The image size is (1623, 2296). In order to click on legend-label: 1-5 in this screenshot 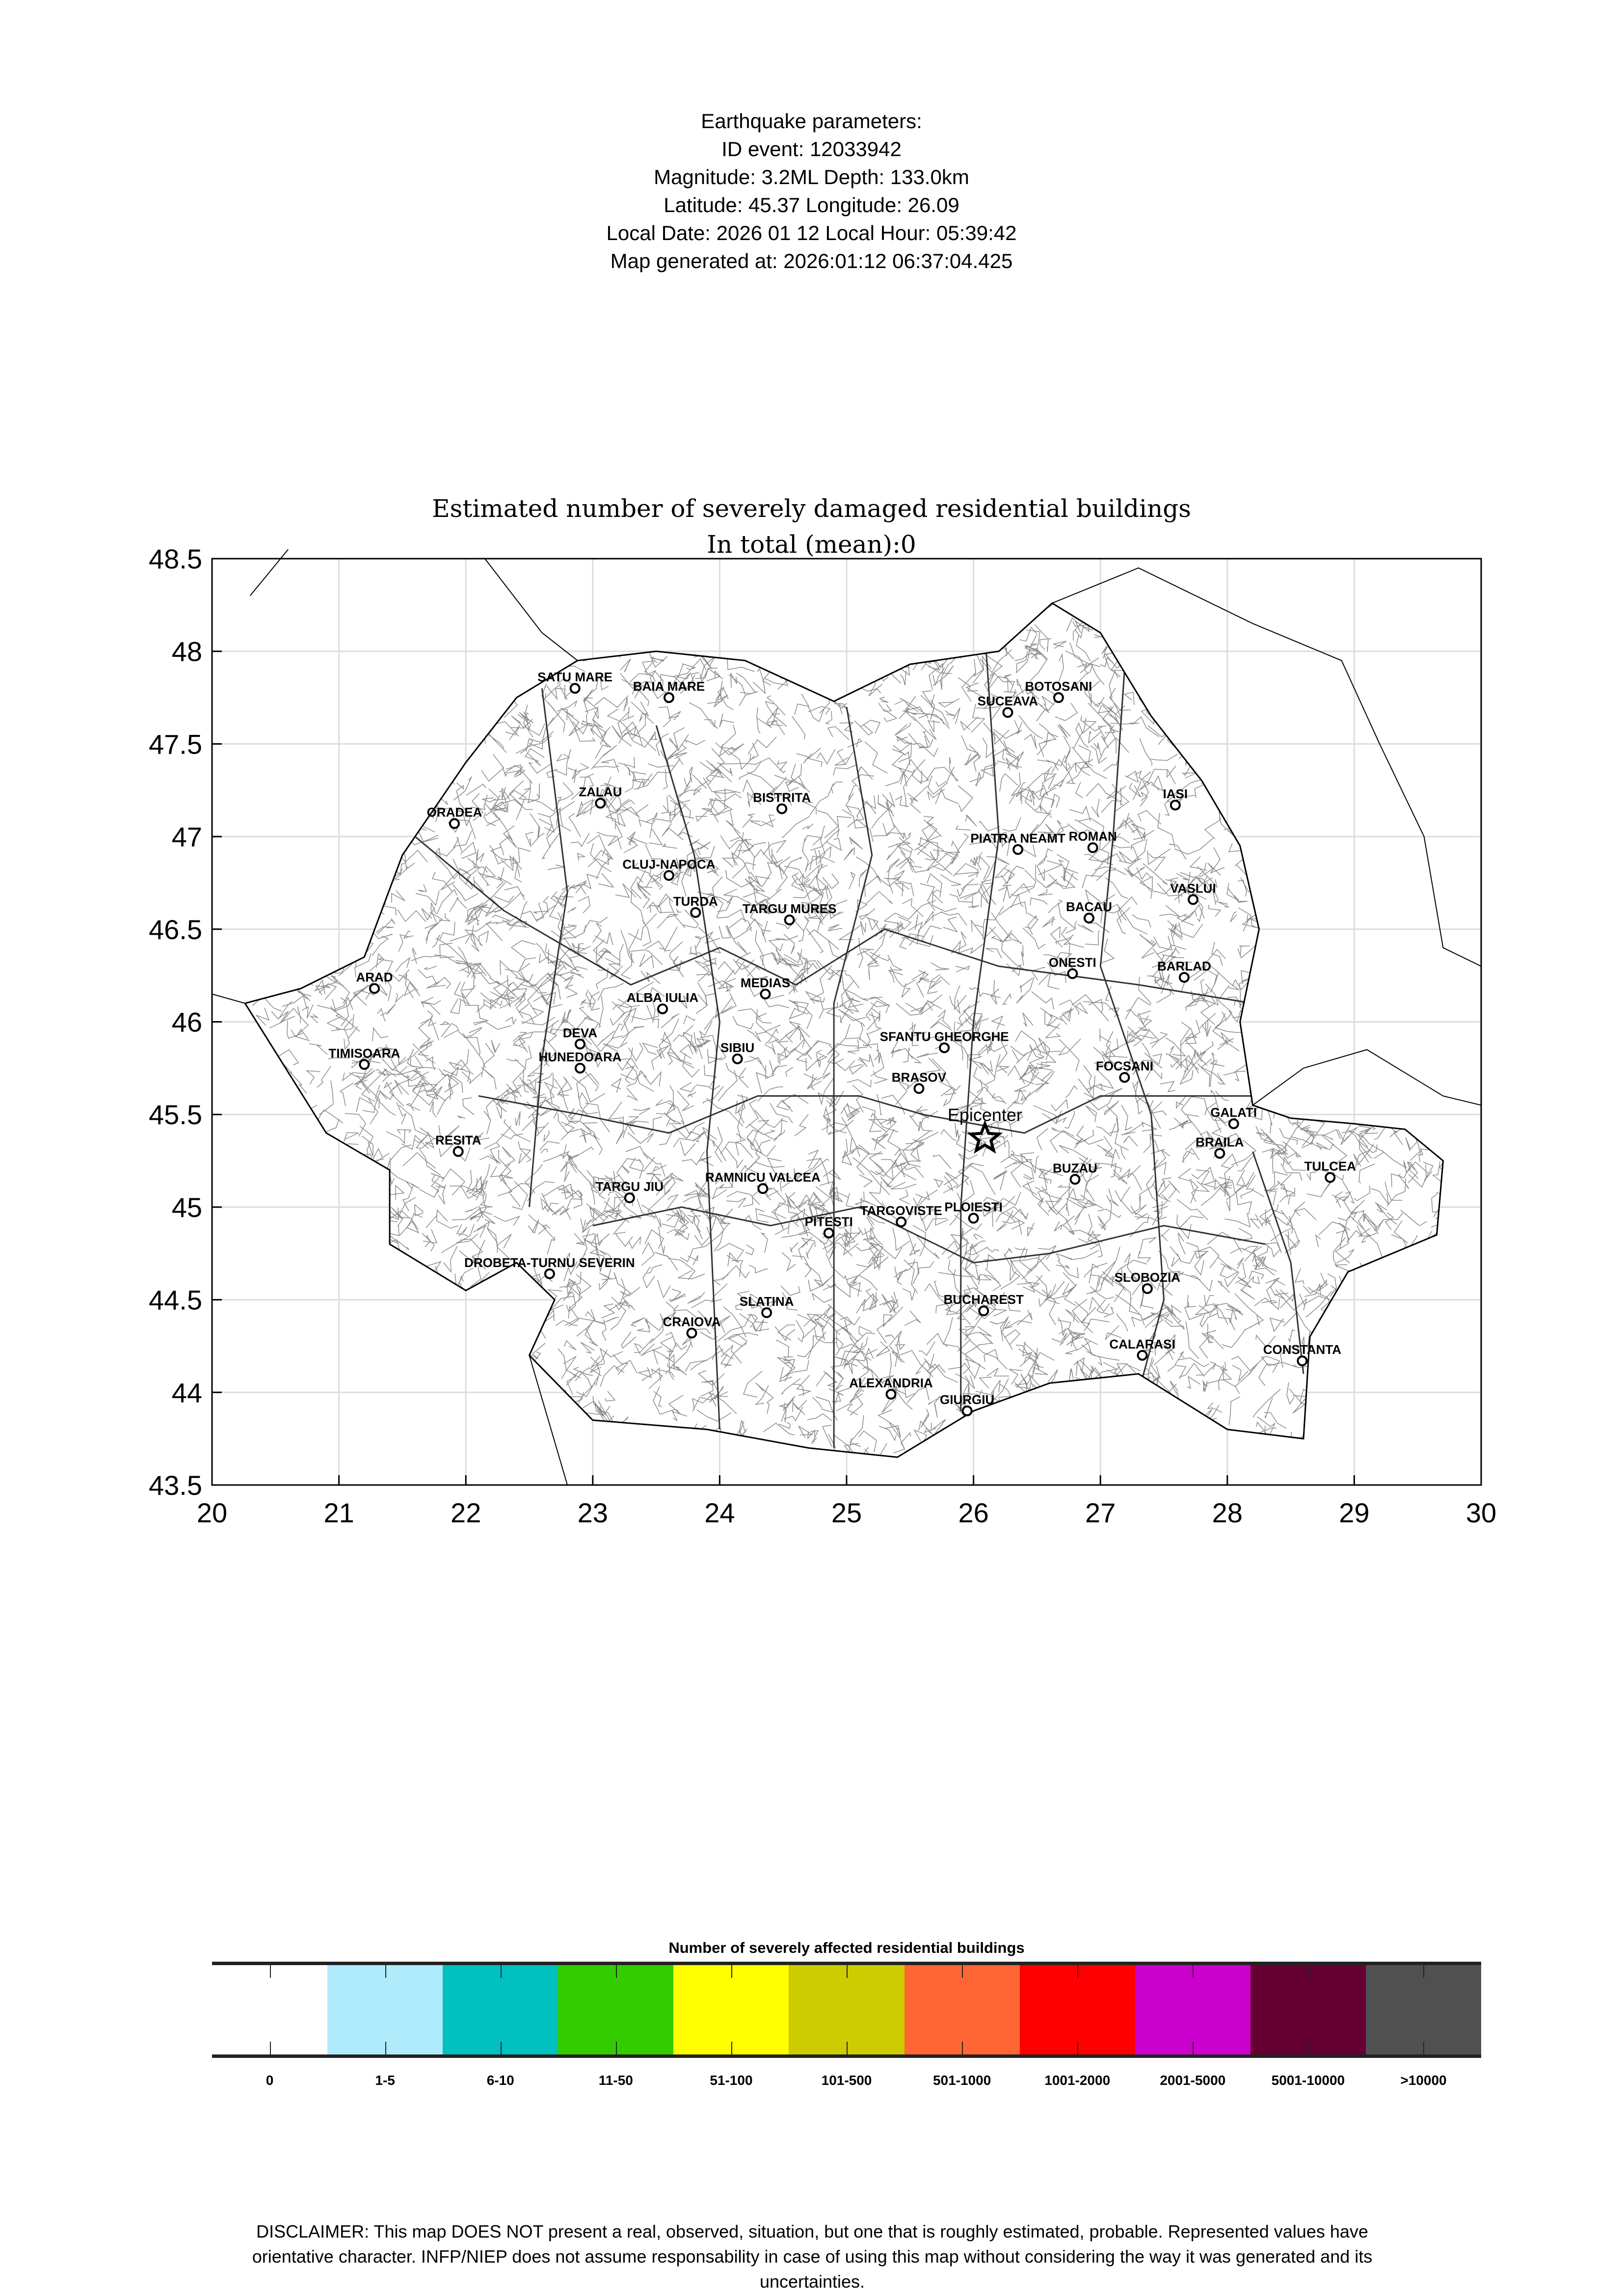, I will do `click(385, 2080)`.